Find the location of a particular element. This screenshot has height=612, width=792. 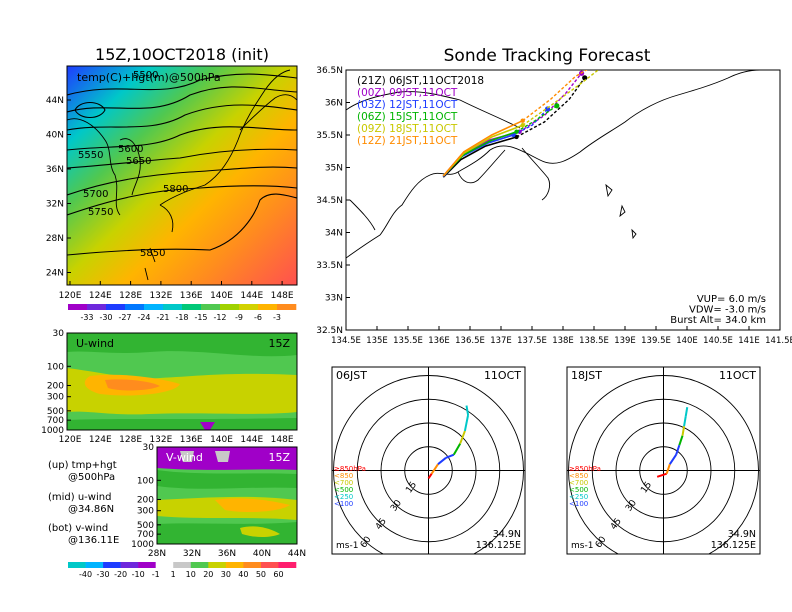

note-mid: (mid) u-wind @34.86N is located at coordinates (81, 504).